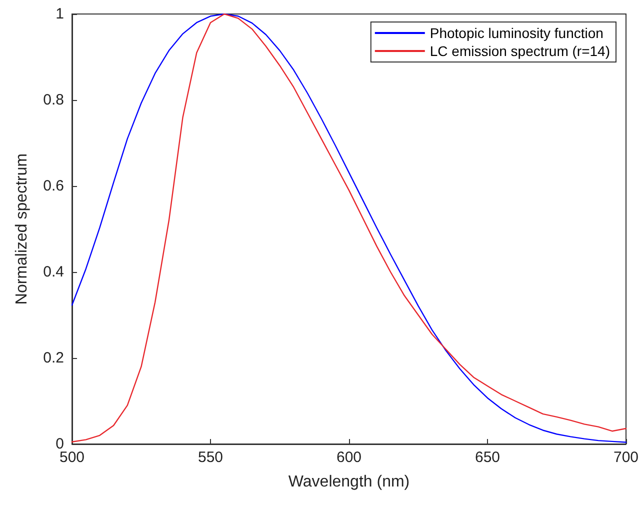 The width and height of the screenshot is (642, 507). What do you see at coordinates (487, 457) in the screenshot?
I see `x-tick-label: 650` at bounding box center [487, 457].